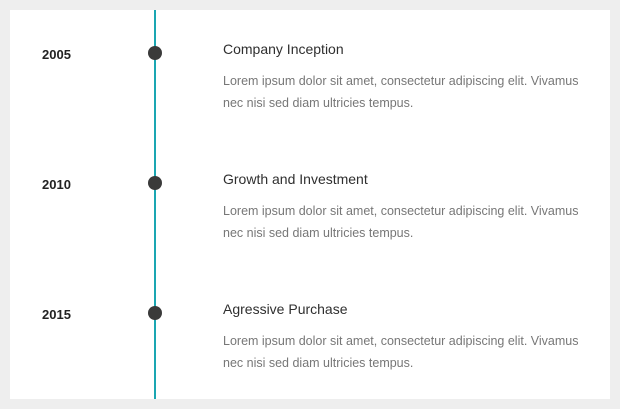 This screenshot has width=620, height=409. I want to click on timeline-title: Agressive Purchase, so click(285, 309).